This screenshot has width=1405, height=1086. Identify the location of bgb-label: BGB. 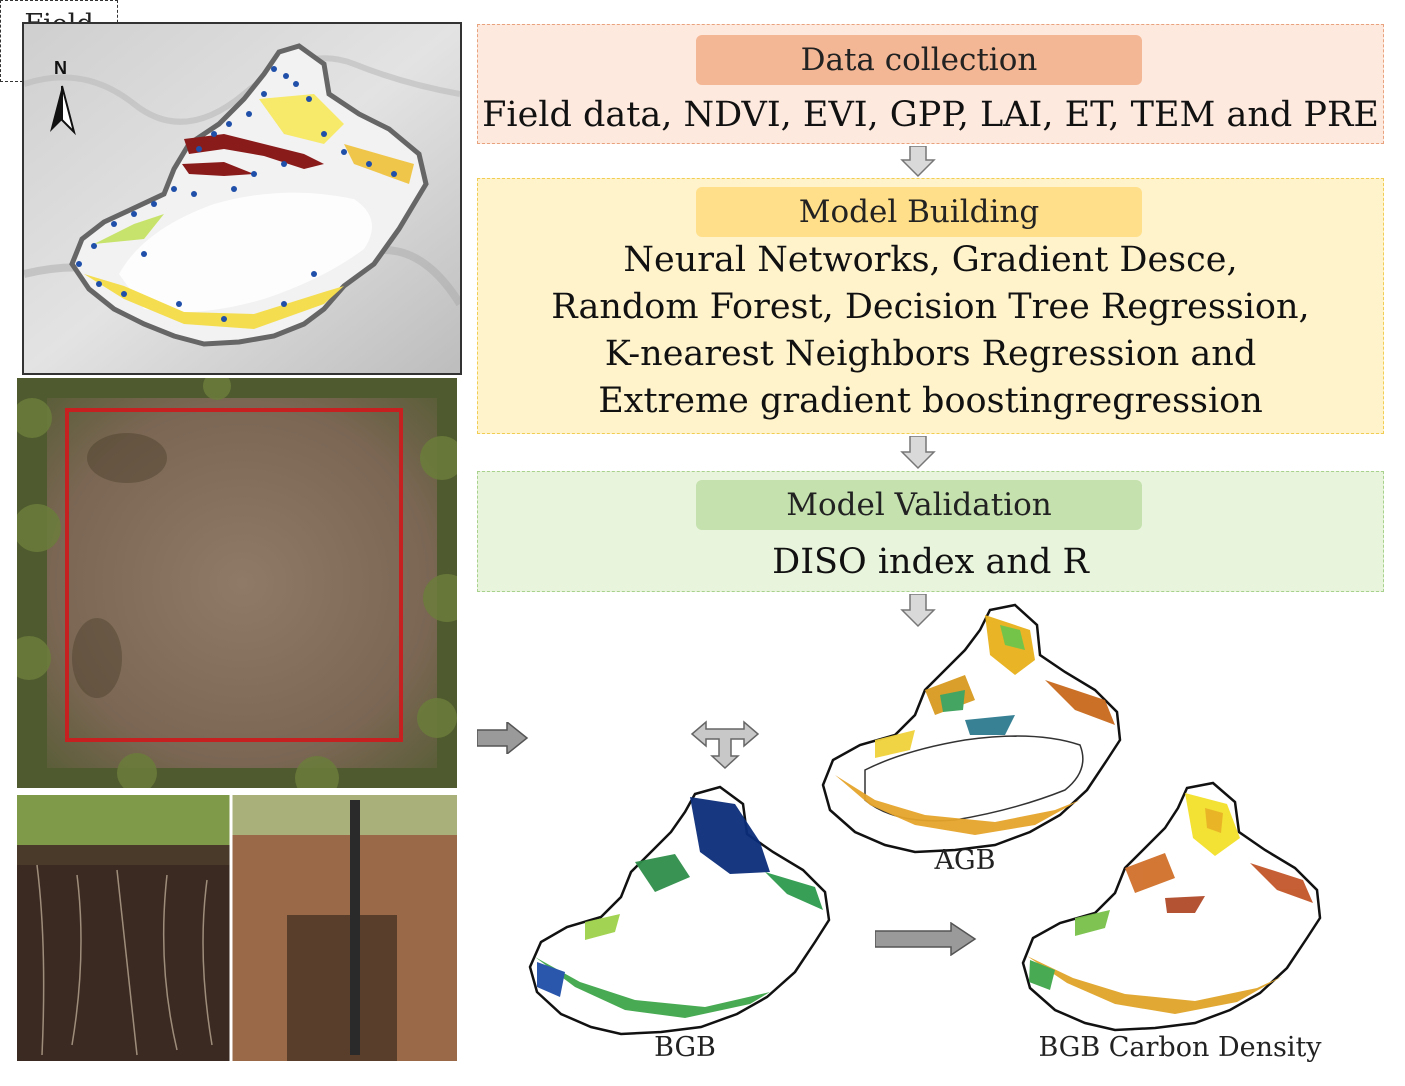
(685, 1047).